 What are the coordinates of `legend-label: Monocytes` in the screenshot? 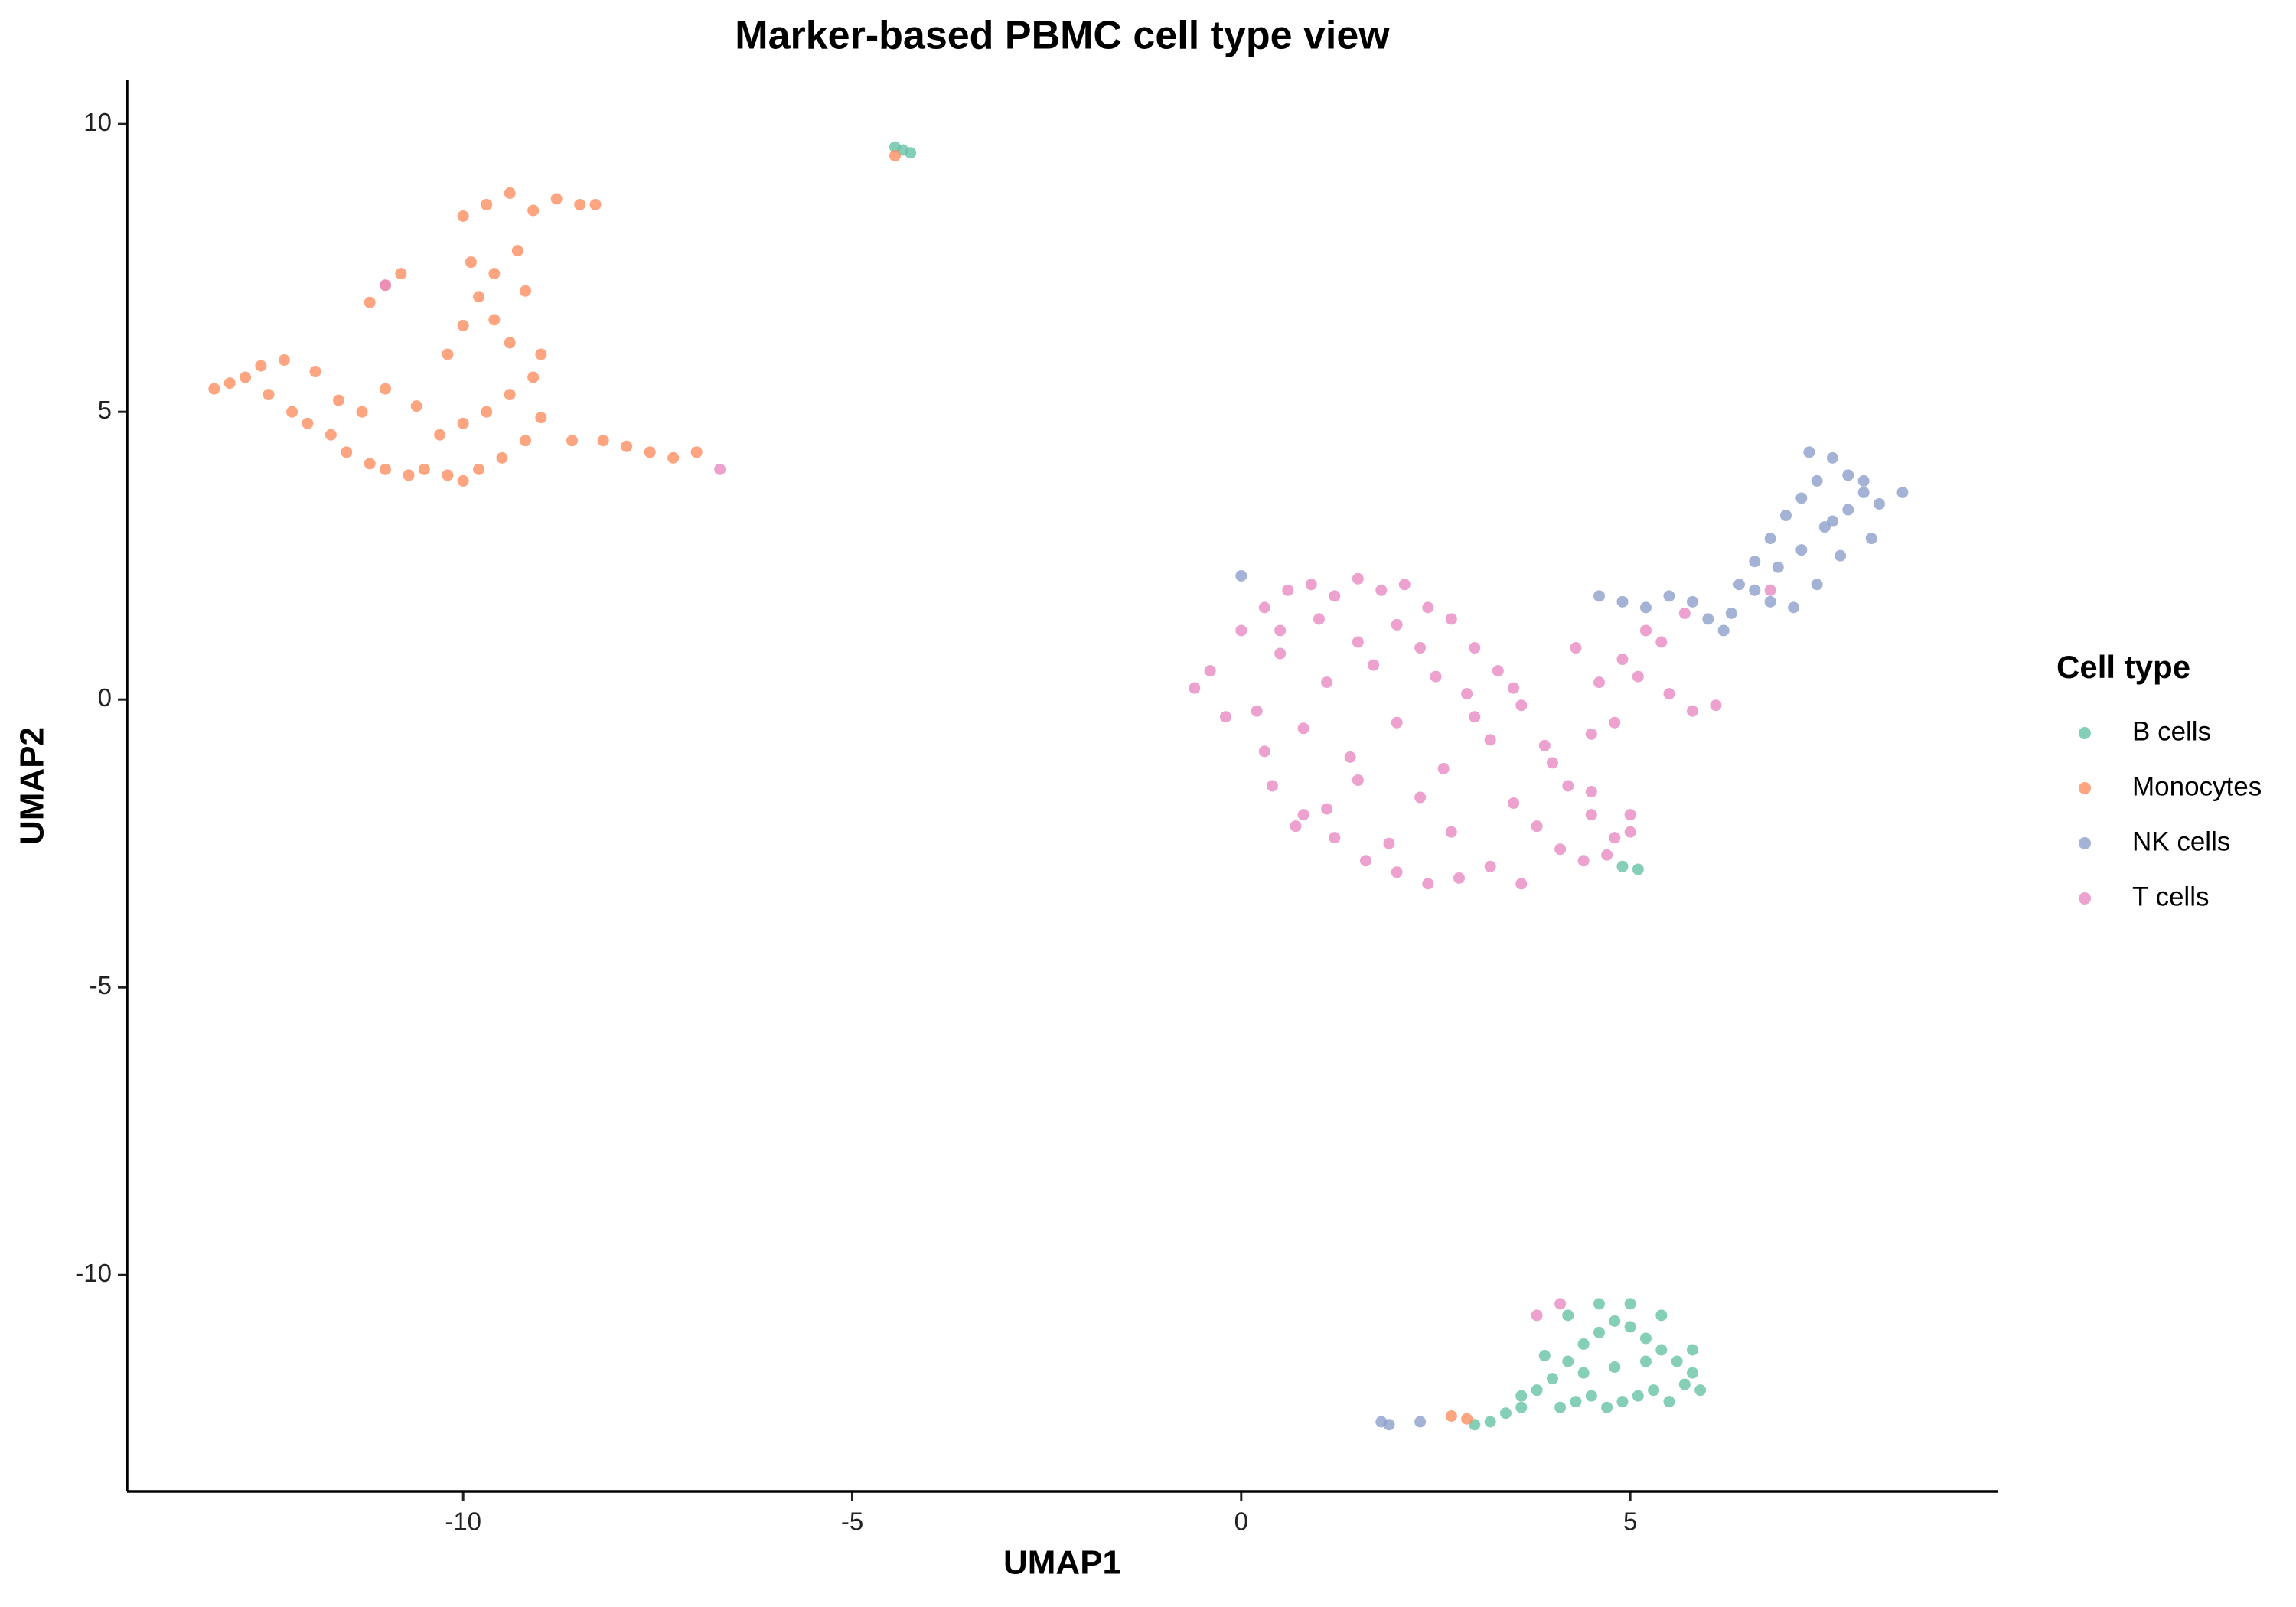 It's located at (2197, 786).